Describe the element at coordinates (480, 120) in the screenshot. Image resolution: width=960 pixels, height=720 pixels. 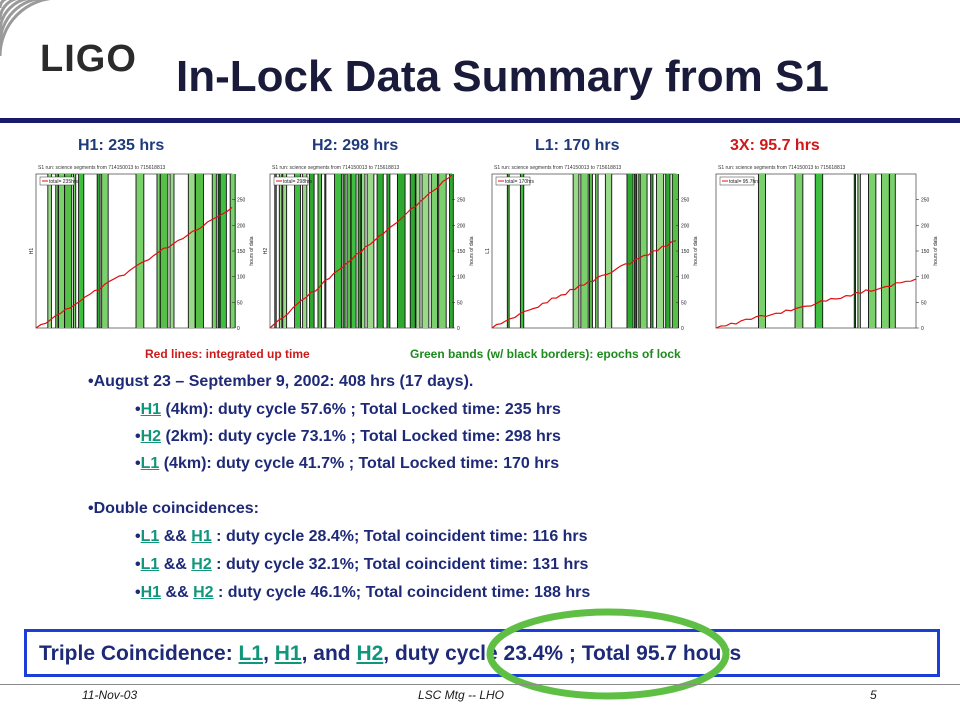
I see `title-divider` at that location.